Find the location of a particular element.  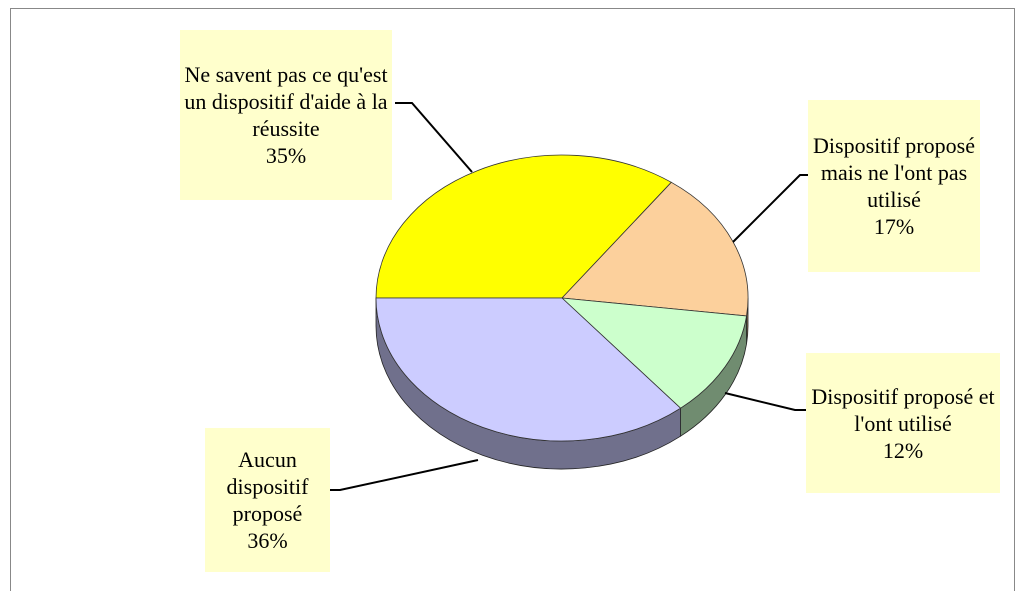

label-box: Aucun dispositif proposé 36% is located at coordinates (267, 500).